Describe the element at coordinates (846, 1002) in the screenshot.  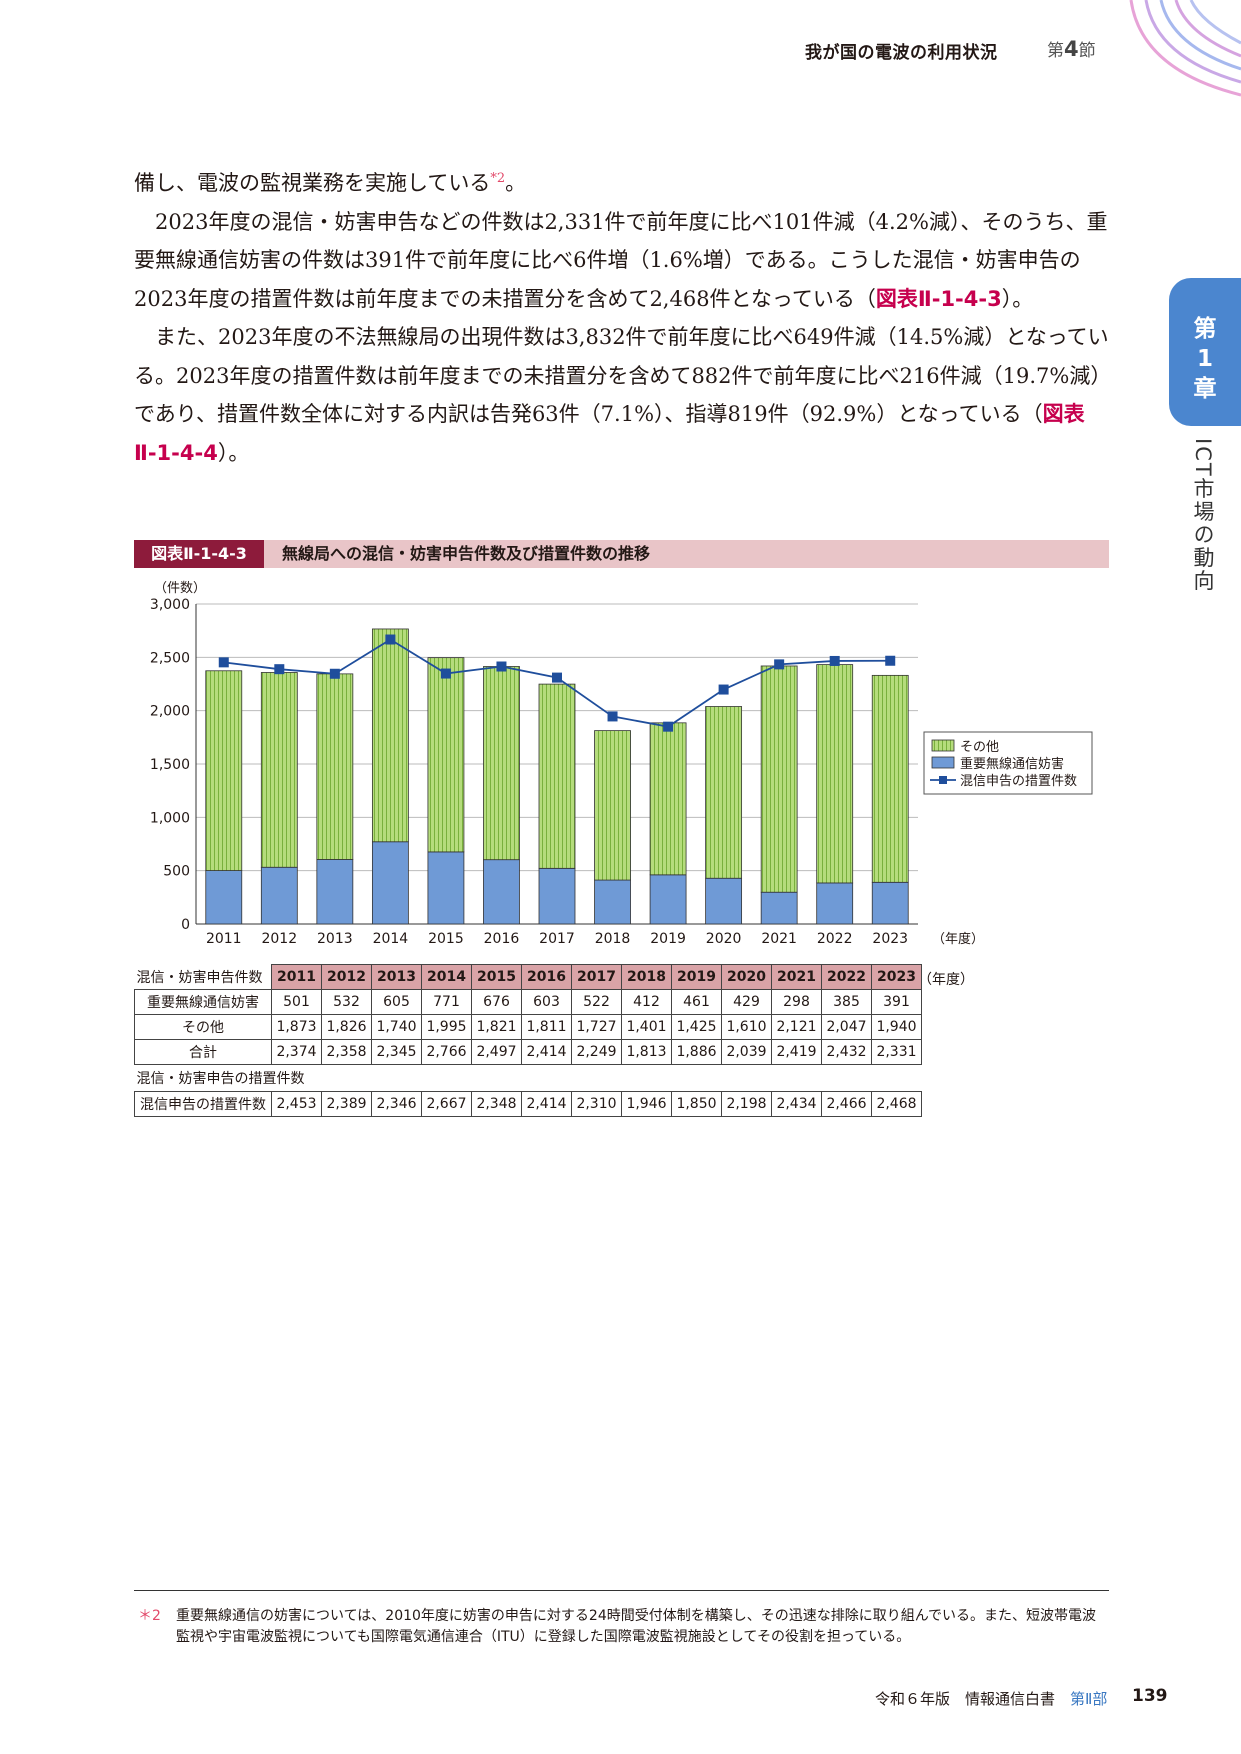
I see `table-cell: 385` at that location.